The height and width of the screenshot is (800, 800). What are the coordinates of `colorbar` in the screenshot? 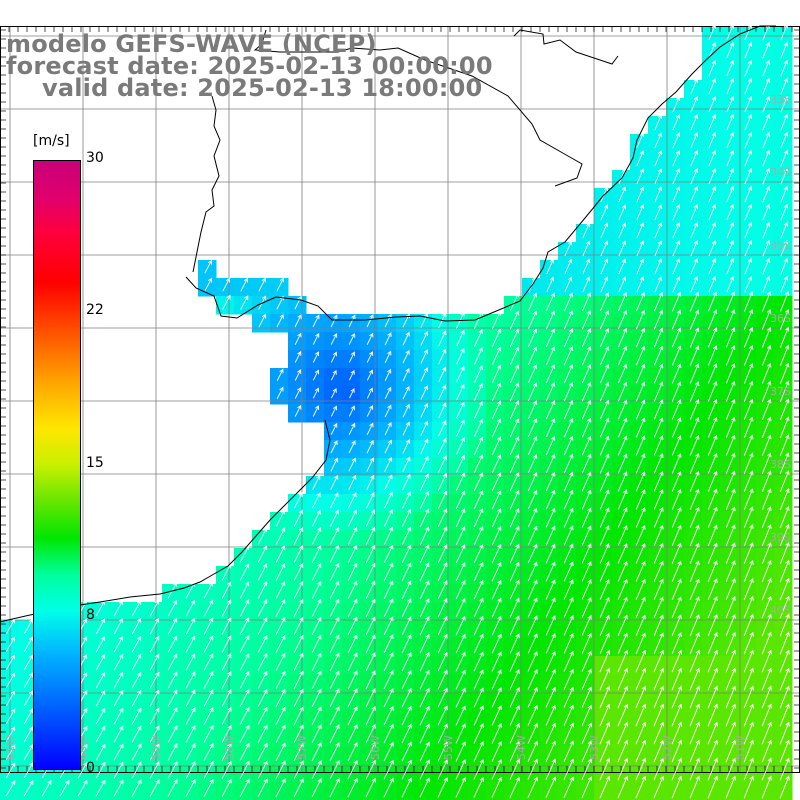 It's located at (57, 465).